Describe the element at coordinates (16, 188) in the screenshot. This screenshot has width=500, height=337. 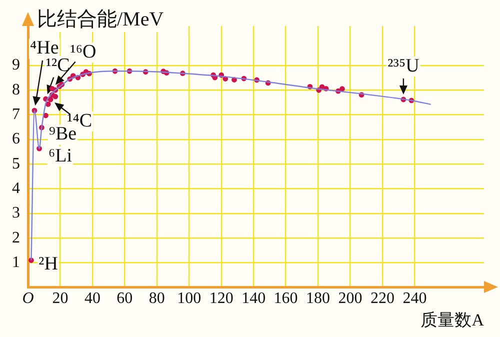
I see `y-tick-label: 4` at that location.